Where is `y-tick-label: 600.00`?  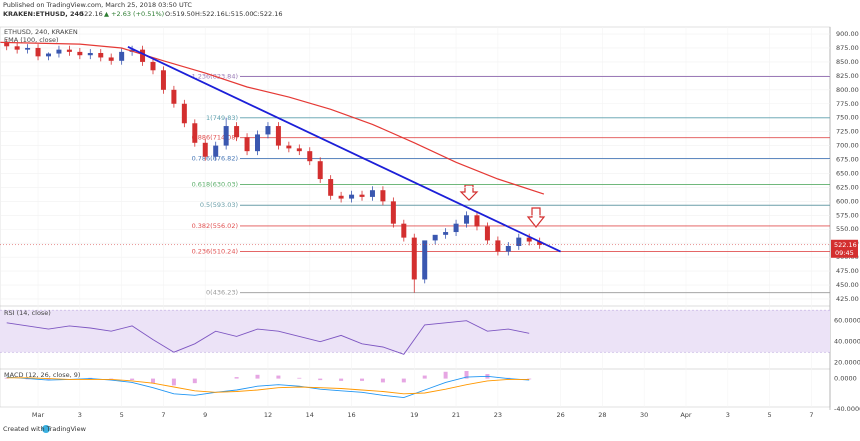 y-tick-label: 600.00 is located at coordinates (847, 201).